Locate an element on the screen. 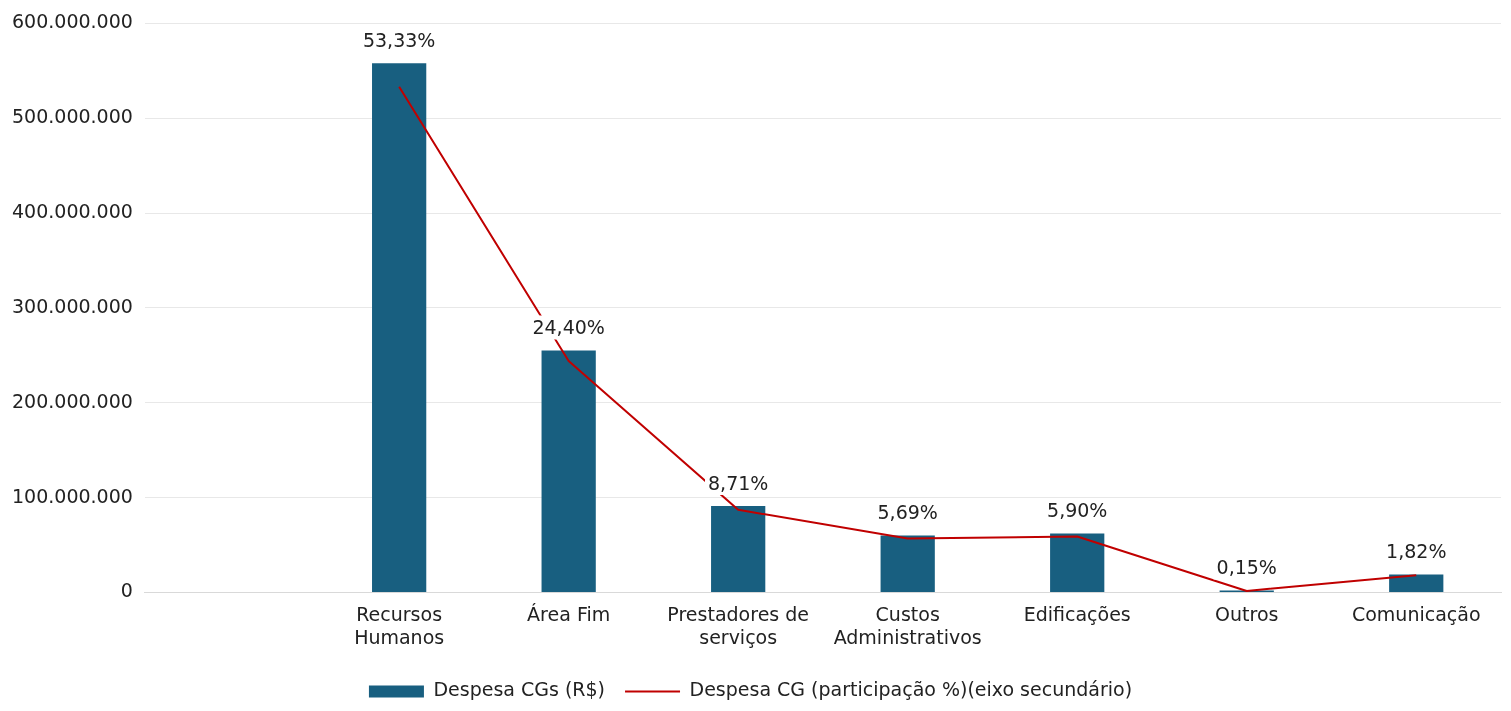 This screenshot has height=711, width=1511. data-label: 1,82% is located at coordinates (1416, 550).